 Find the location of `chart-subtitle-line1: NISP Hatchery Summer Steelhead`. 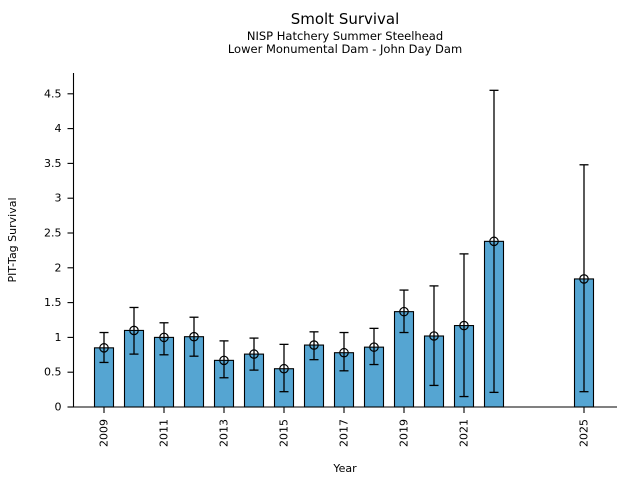

chart-subtitle-line1: NISP Hatchery Summer Steelhead is located at coordinates (345, 36).